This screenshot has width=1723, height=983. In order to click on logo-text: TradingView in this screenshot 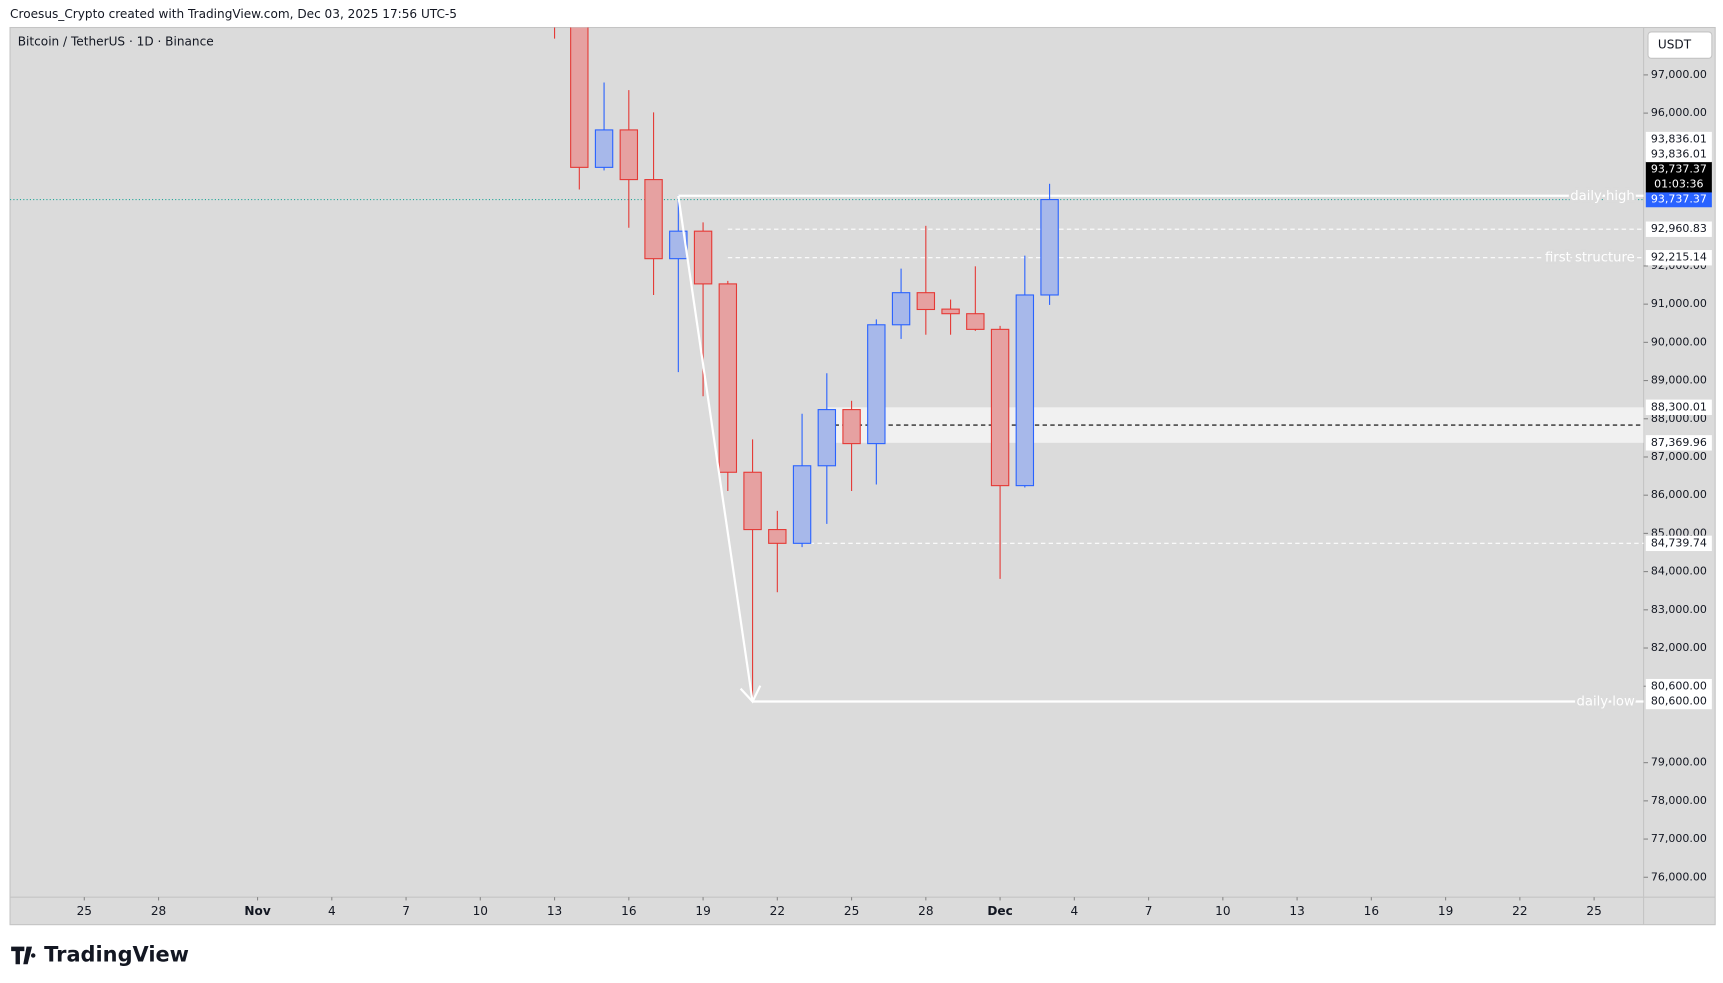, I will do `click(116, 954)`.